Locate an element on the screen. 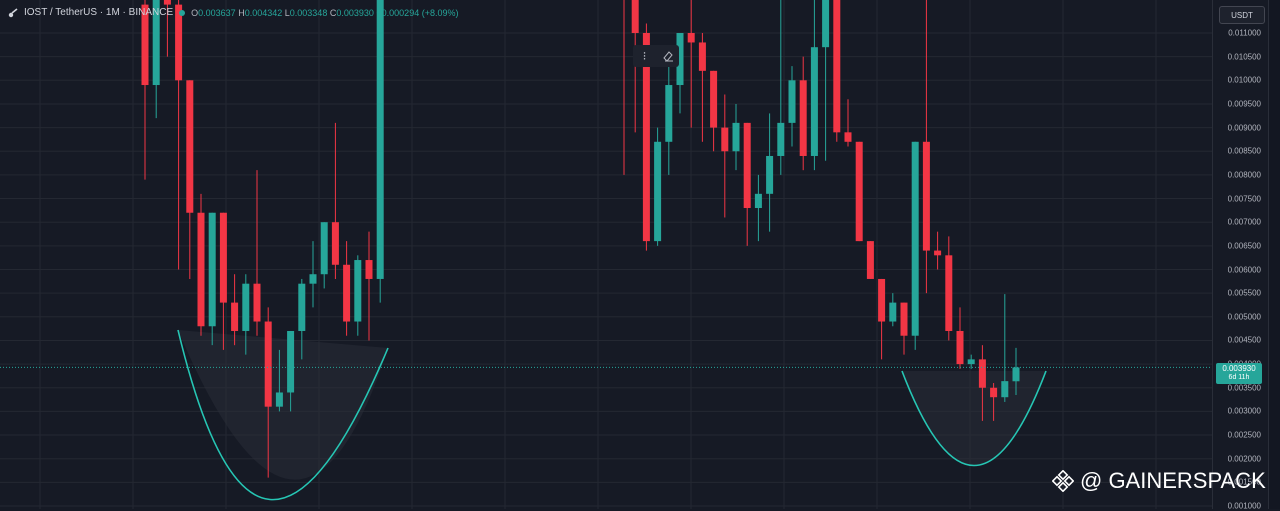 The width and height of the screenshot is (1280, 511). drawing-toolbar: ⁝ is located at coordinates (656, 56).